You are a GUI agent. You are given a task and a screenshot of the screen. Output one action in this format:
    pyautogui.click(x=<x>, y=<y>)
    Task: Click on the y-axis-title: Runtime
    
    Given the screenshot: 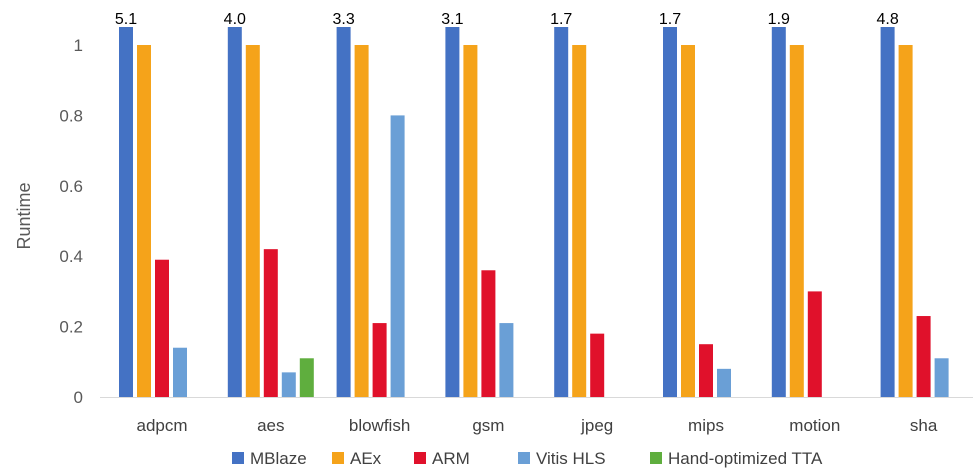 What is the action you would take?
    pyautogui.click(x=24, y=215)
    